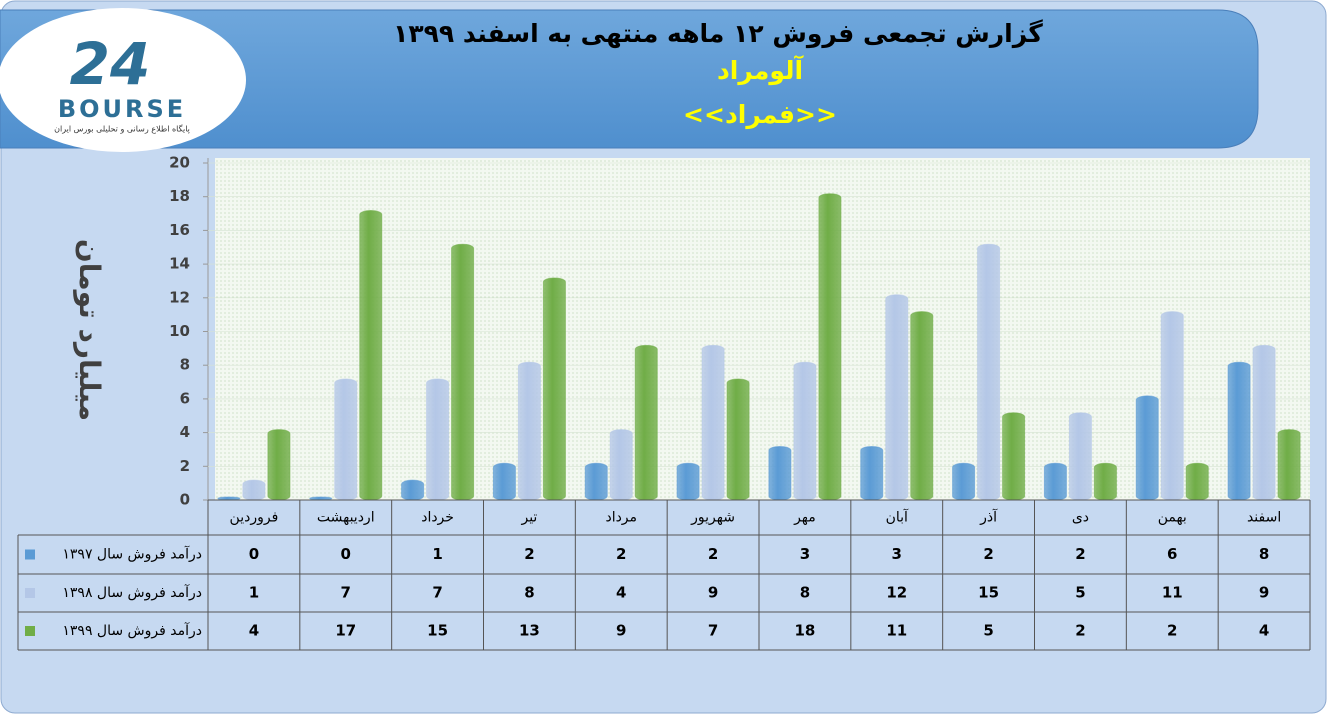  I want to click on x-tick-label: تیر, so click(528, 518).